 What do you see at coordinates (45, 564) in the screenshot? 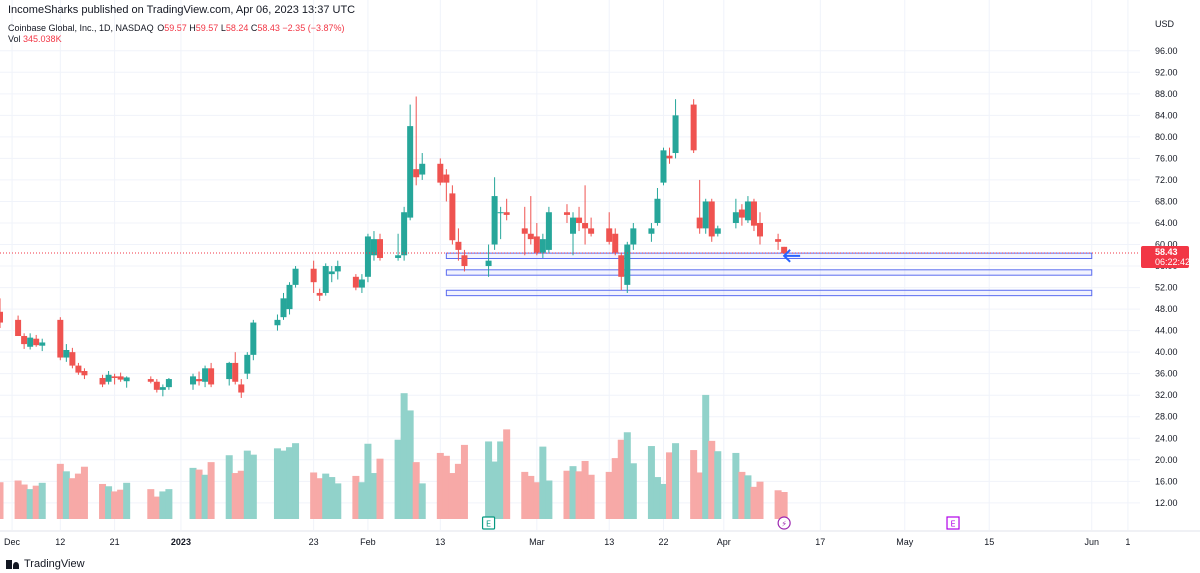
I see `tradingview-footer: TradingView` at bounding box center [45, 564].